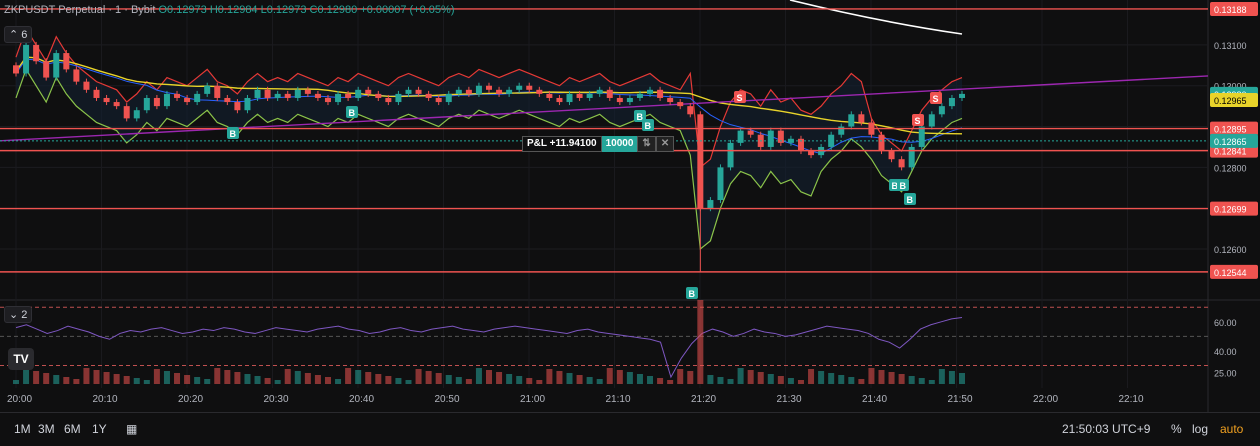  Describe the element at coordinates (18, 34) in the screenshot. I see `main-indicators-toggle: ⌃ 6` at that location.